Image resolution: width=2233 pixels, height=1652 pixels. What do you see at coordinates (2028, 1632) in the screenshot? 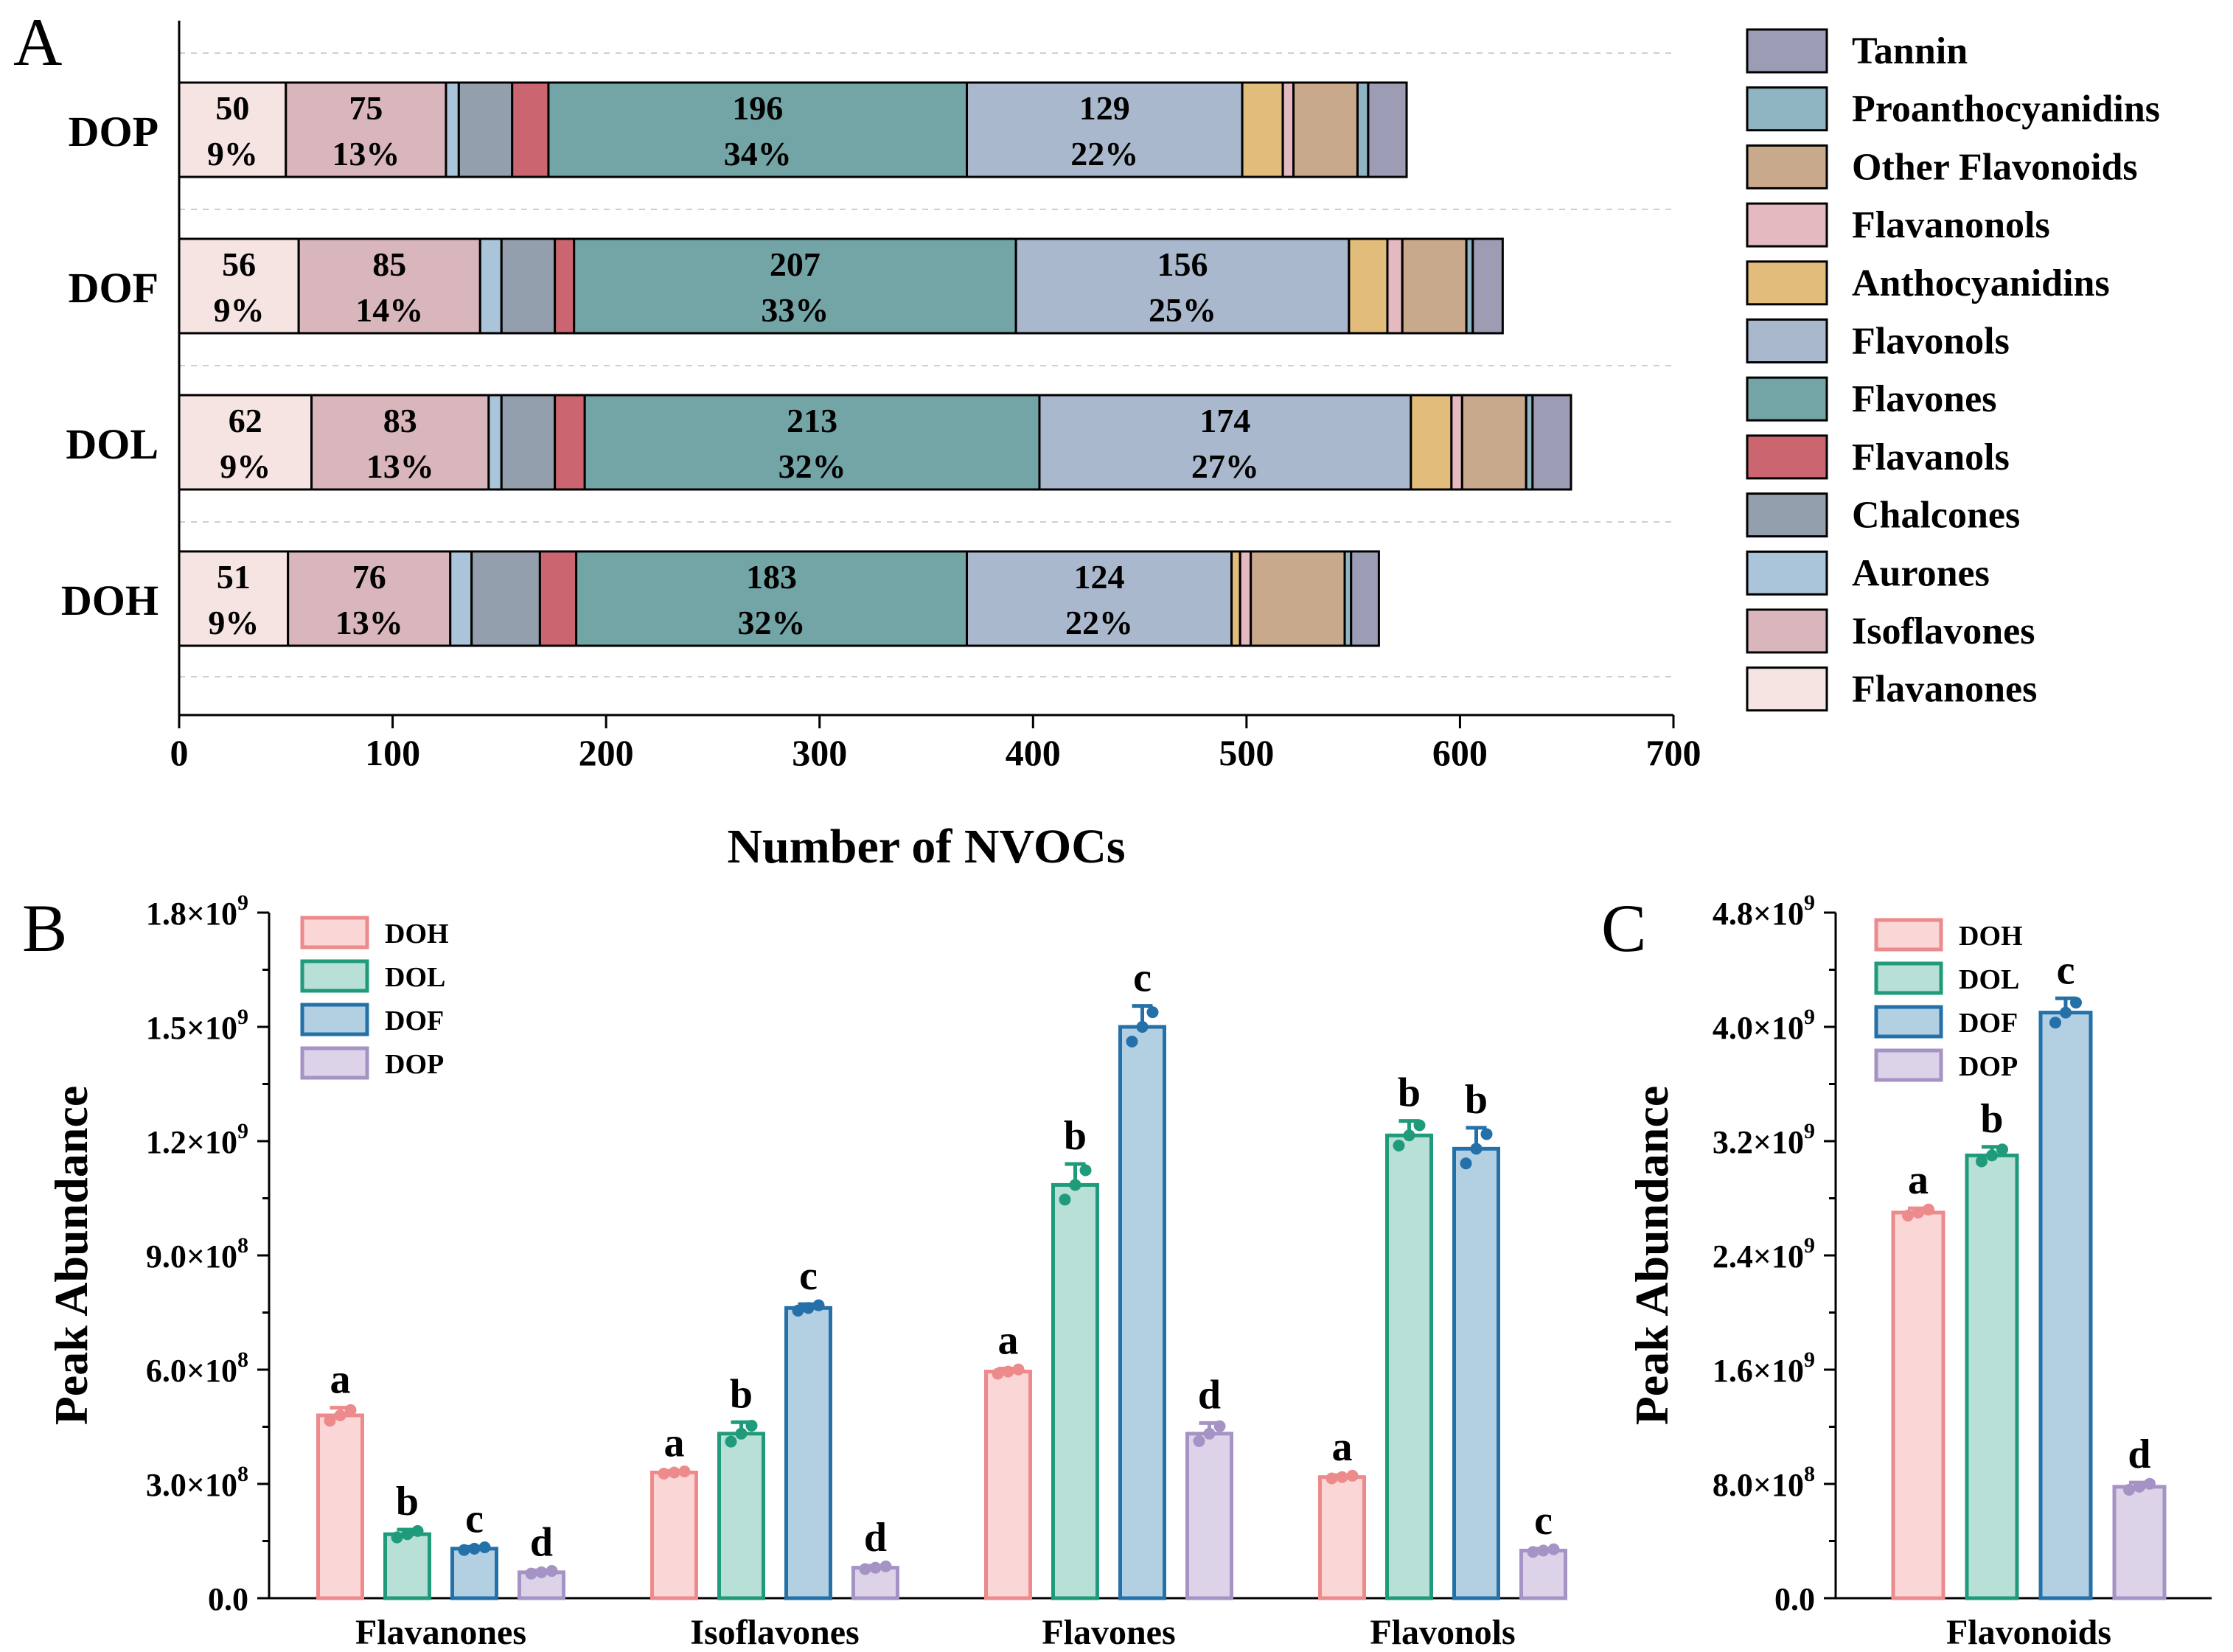
I see `category-label-flavonoids: Flavonoids` at bounding box center [2028, 1632].